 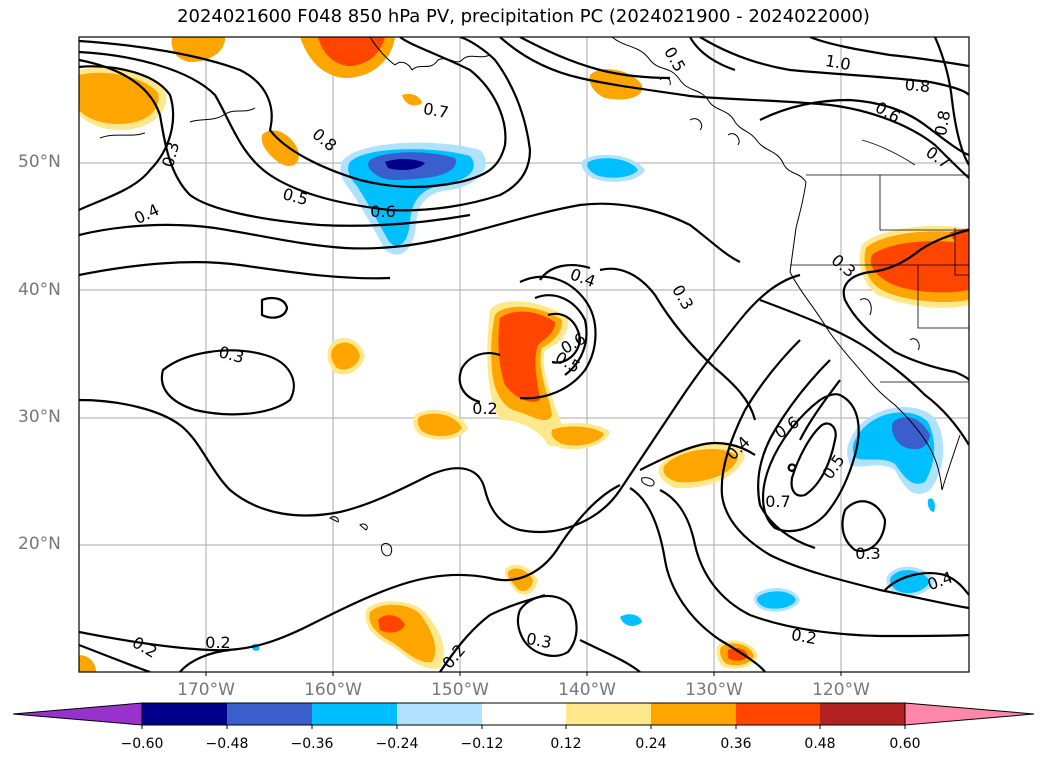 What do you see at coordinates (39, 417) in the screenshot?
I see `lat-label: 30°N` at bounding box center [39, 417].